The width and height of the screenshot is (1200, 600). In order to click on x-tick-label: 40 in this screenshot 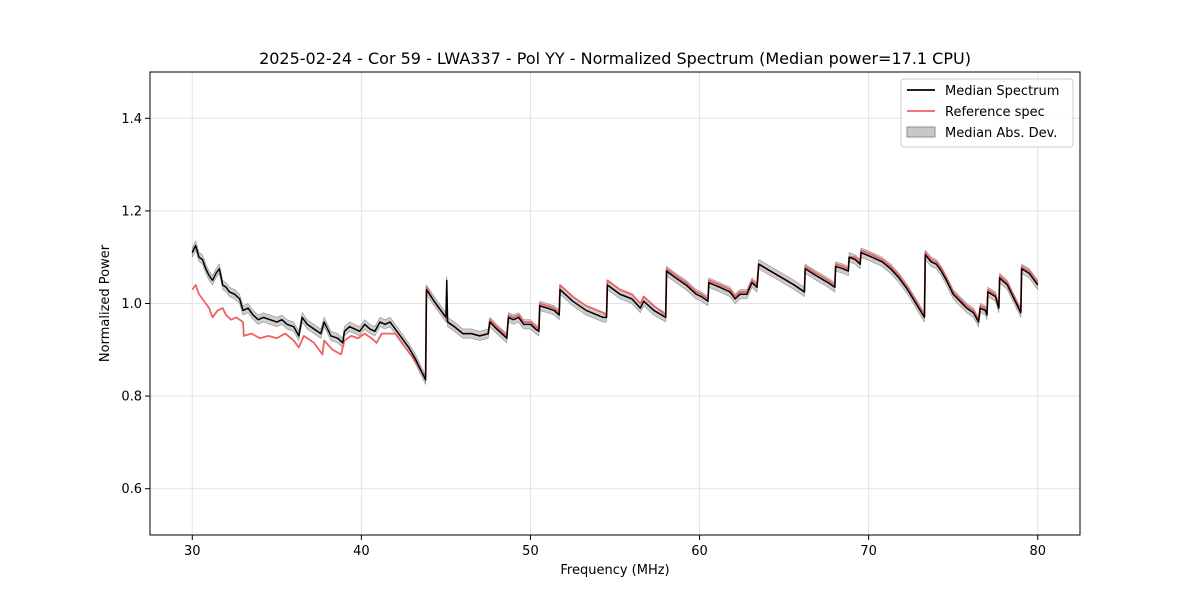, I will do `click(361, 551)`.